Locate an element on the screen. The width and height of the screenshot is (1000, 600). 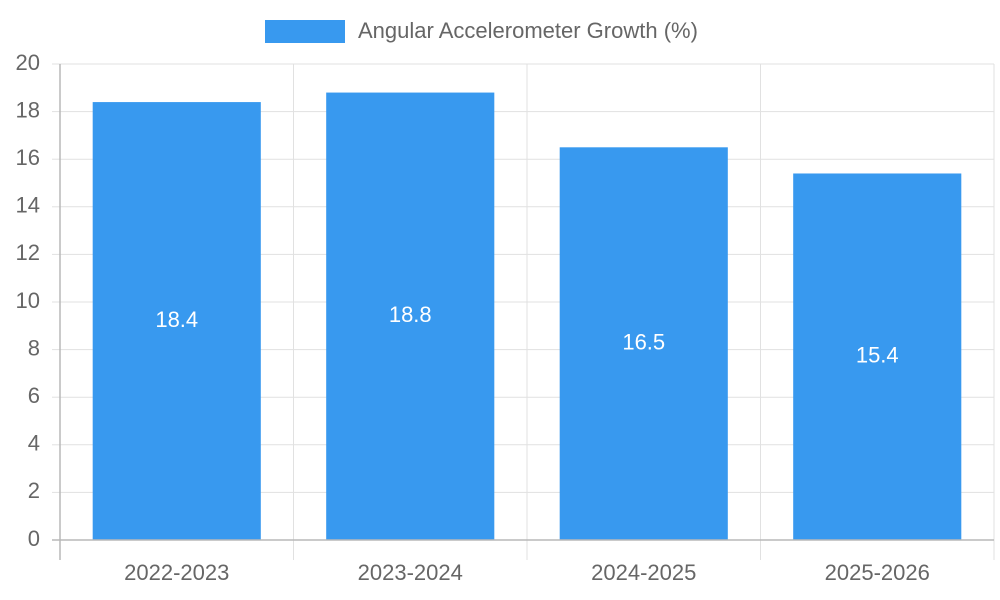
bar-2023-2024 is located at coordinates (410, 316).